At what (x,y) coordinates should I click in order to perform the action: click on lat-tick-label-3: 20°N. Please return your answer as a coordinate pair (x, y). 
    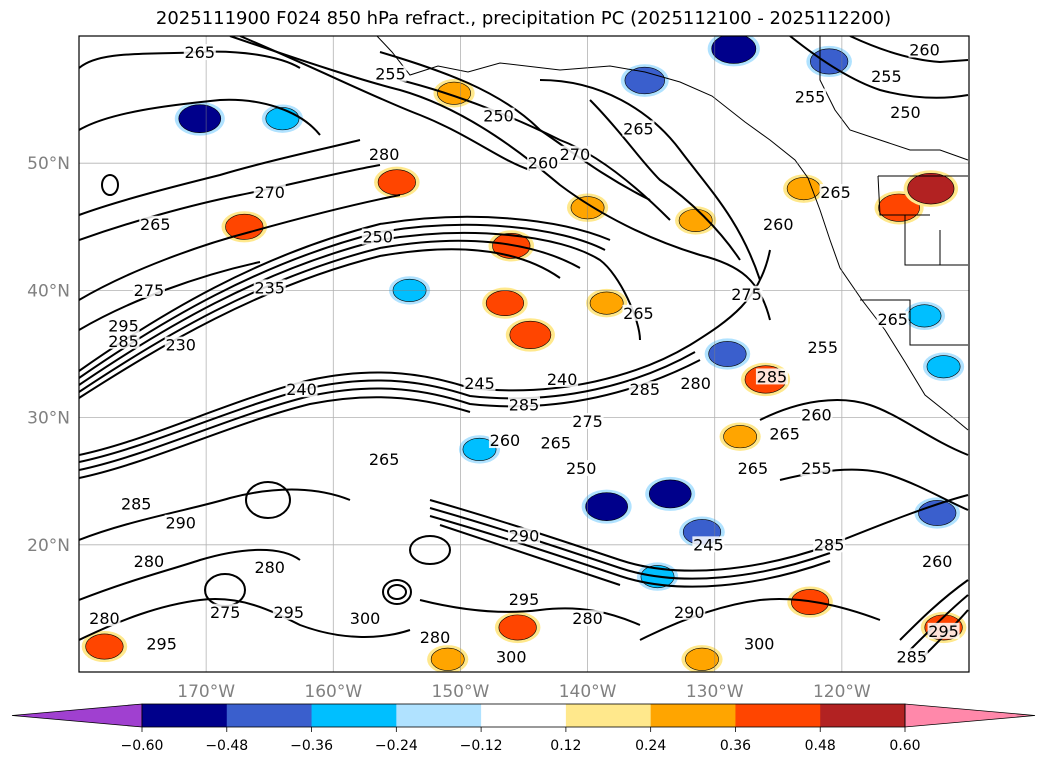
    Looking at the image, I should click on (48, 546).